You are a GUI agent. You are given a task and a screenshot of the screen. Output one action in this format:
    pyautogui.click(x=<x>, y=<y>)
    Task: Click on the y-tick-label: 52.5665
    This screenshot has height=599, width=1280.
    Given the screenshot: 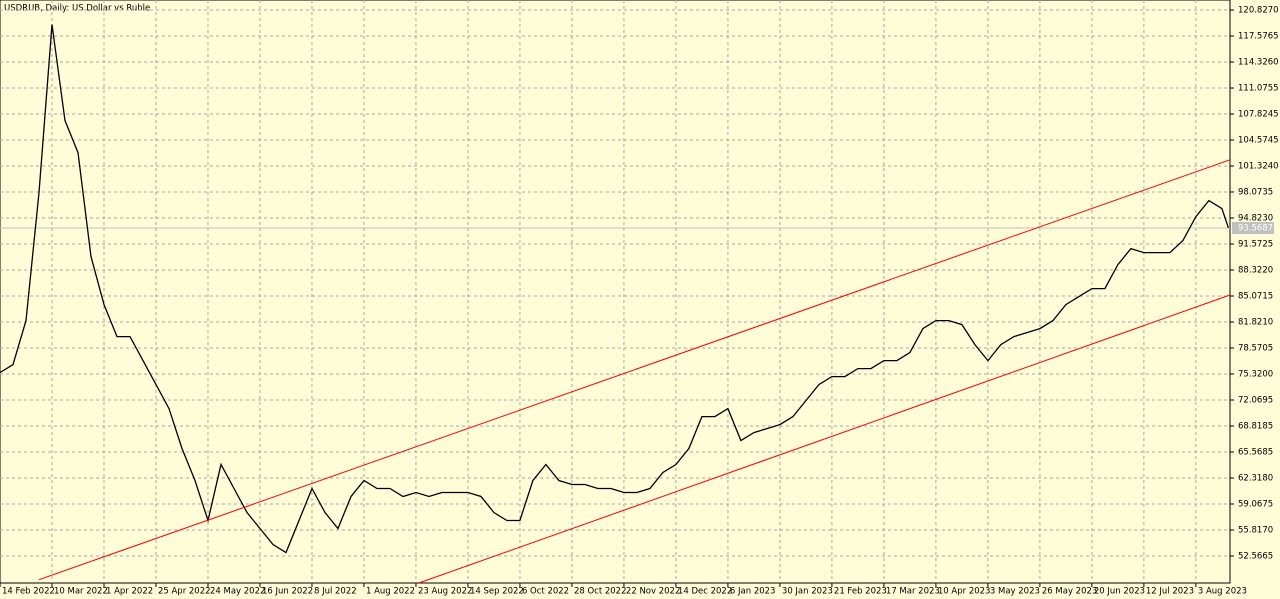 What is the action you would take?
    pyautogui.click(x=1255, y=556)
    